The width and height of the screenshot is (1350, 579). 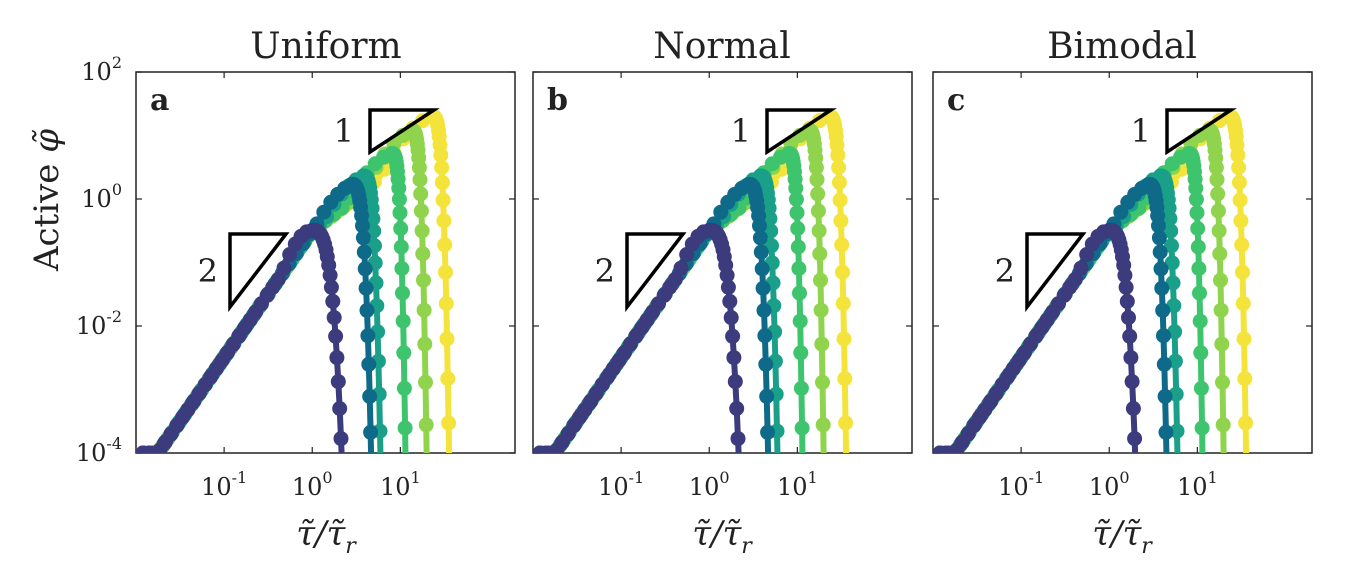 I want to click on x-tick-label: 10⁰, so click(x=1109, y=484).